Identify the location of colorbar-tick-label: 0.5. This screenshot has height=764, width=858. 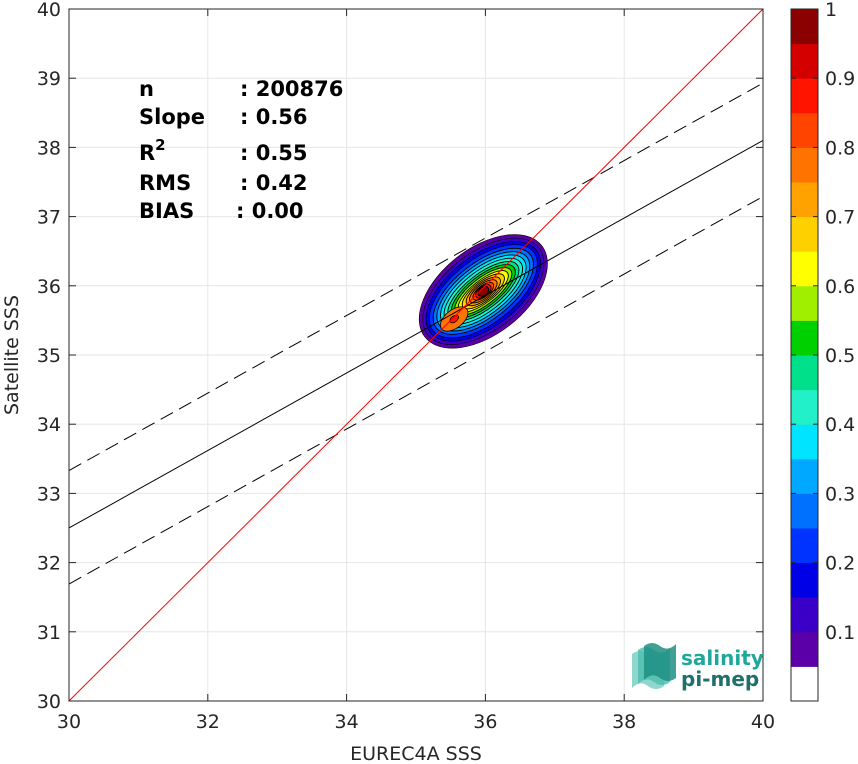
(840, 356).